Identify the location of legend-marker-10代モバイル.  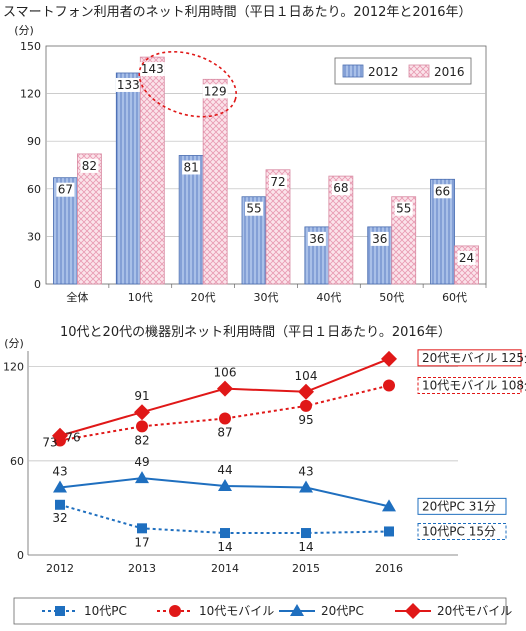
(175, 611).